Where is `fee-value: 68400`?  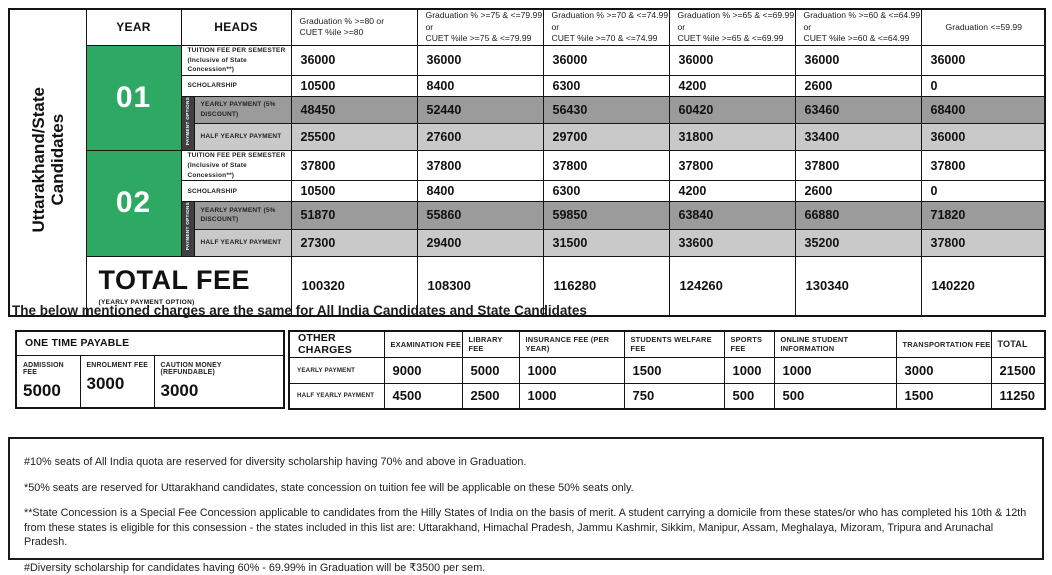
fee-value: 68400 is located at coordinates (983, 110).